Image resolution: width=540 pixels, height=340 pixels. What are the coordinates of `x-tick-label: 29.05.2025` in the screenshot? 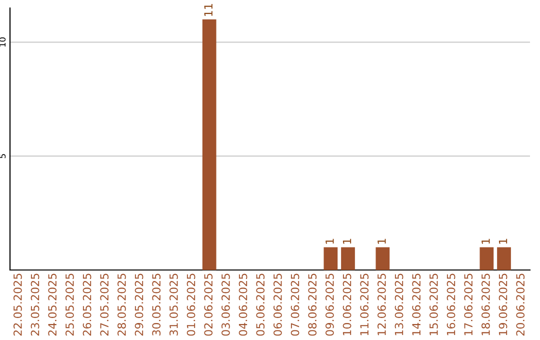 It's located at (139, 305).